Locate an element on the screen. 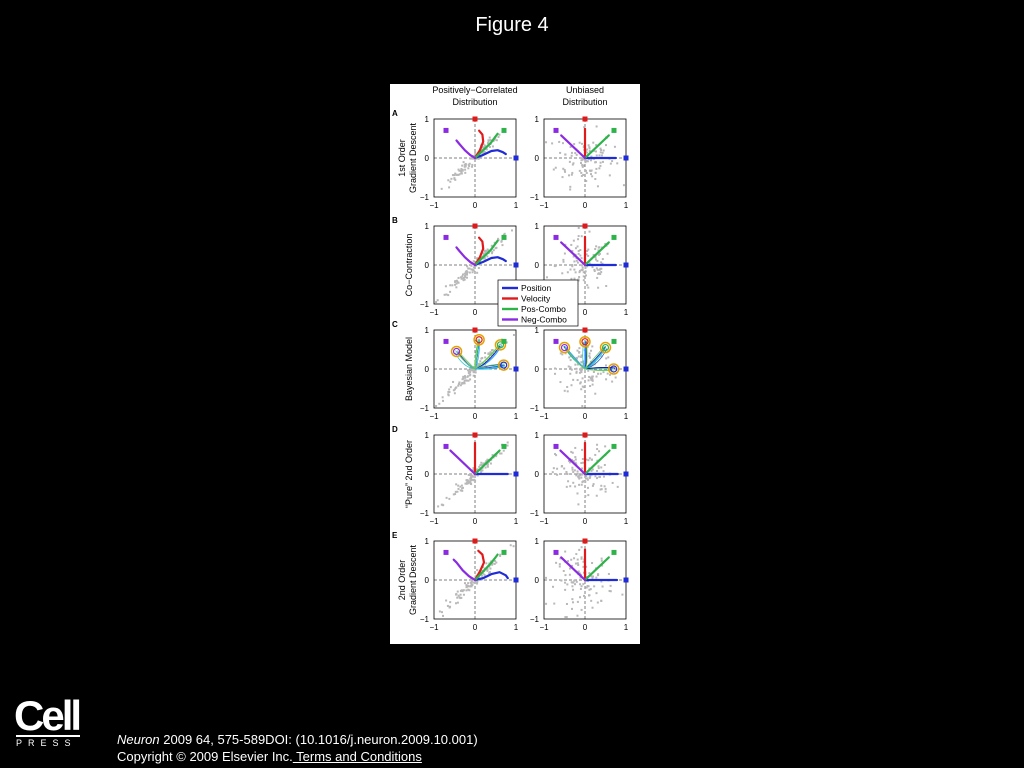  endpoint-ring is located at coordinates (585, 341).